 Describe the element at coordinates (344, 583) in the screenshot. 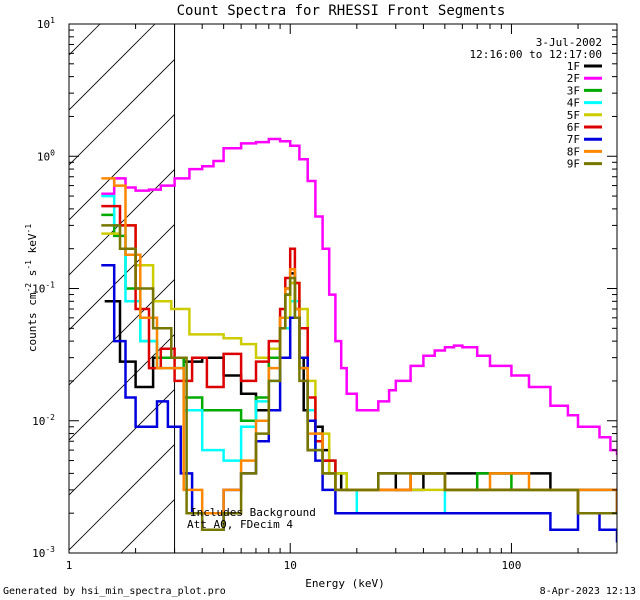

I see `x-axis-label: Energy (keV)` at that location.